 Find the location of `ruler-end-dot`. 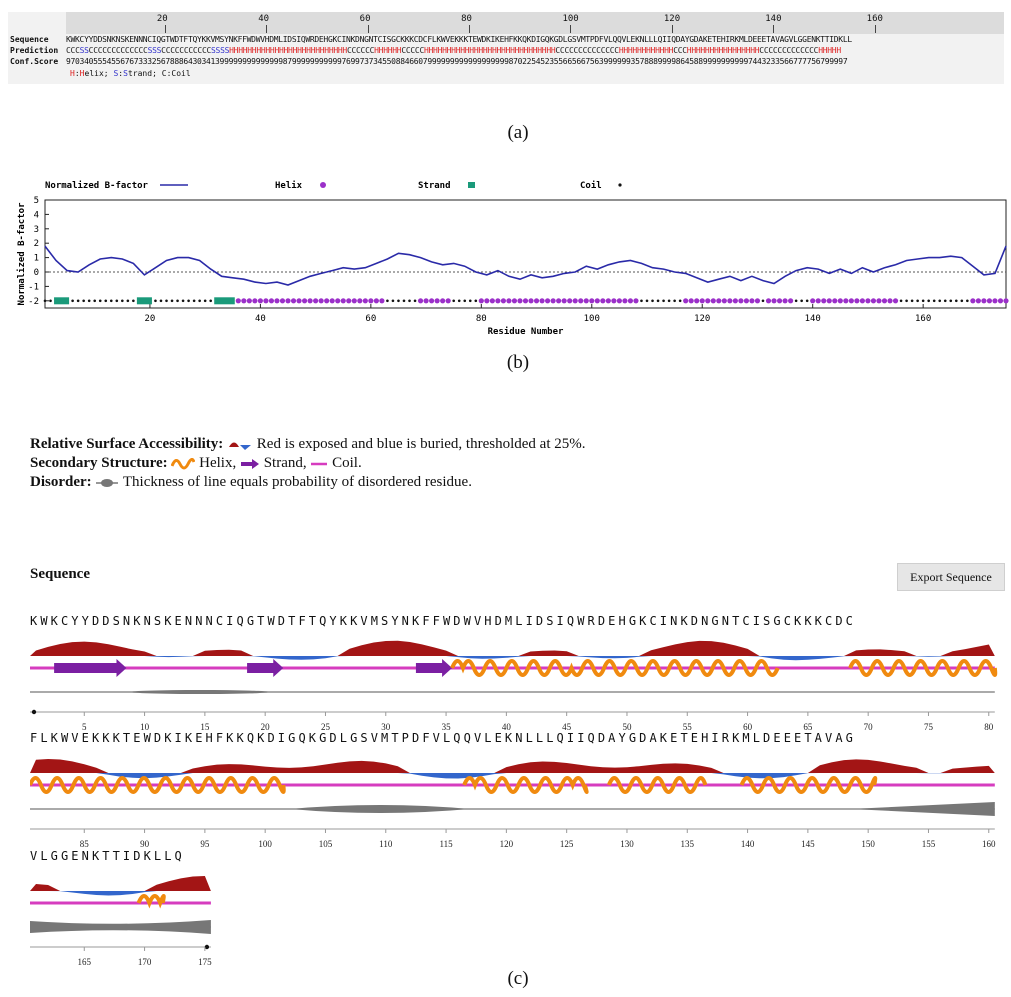

ruler-end-dot is located at coordinates (207, 947).